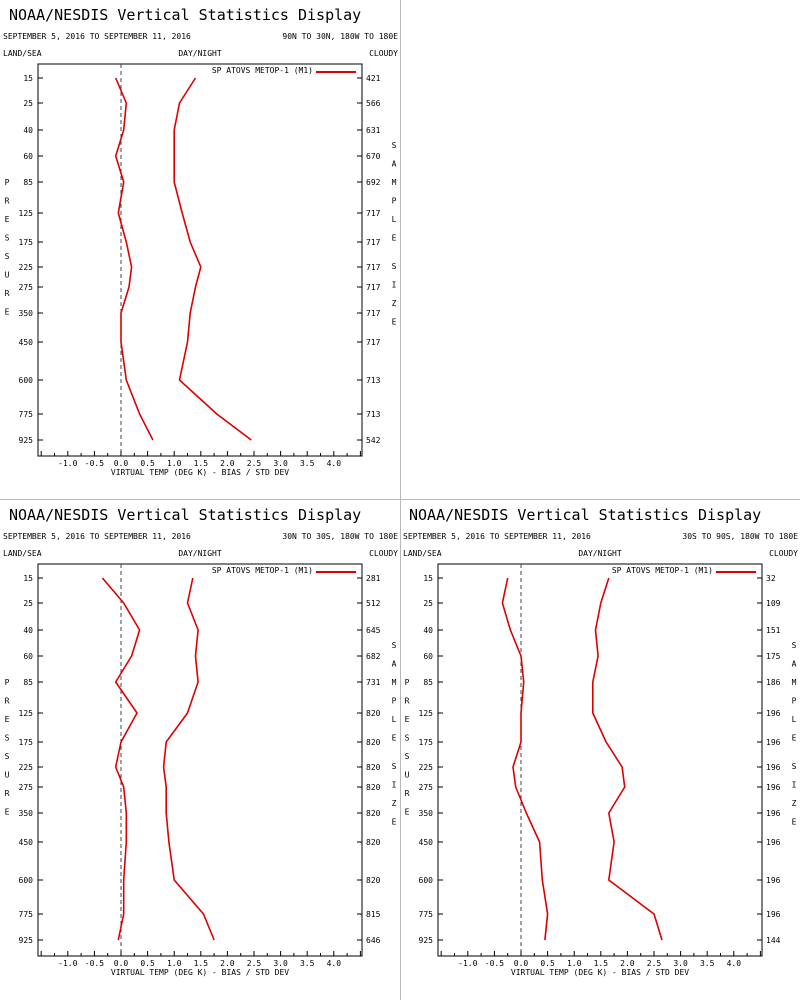  Describe the element at coordinates (773, 603) in the screenshot. I see `sample-size-label: 109` at that location.